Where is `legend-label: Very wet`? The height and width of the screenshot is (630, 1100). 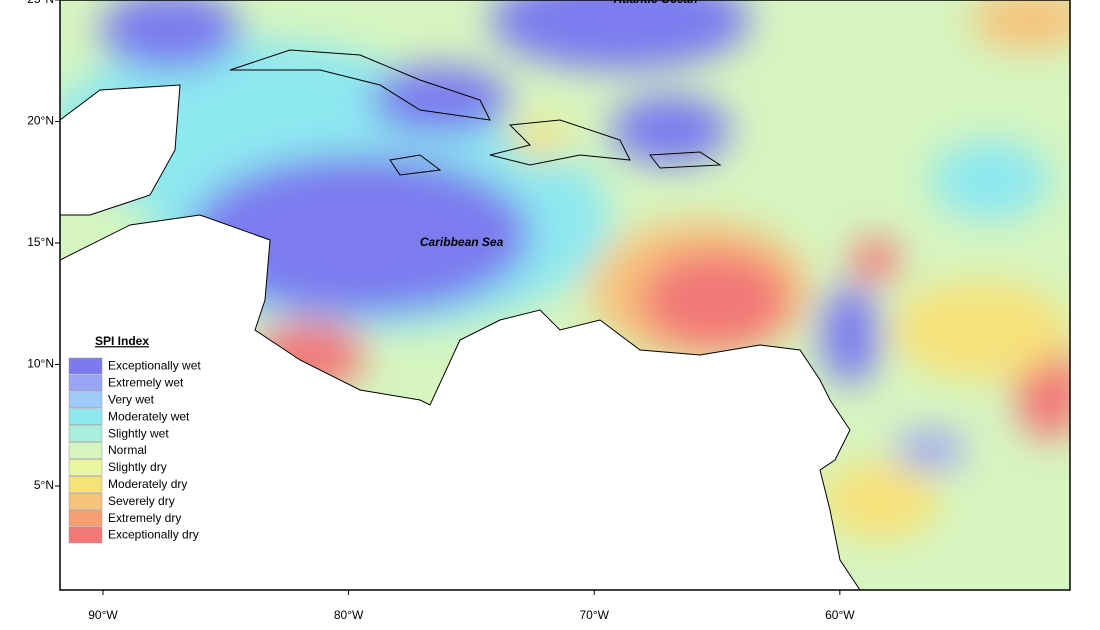 legend-label: Very wet is located at coordinates (131, 399).